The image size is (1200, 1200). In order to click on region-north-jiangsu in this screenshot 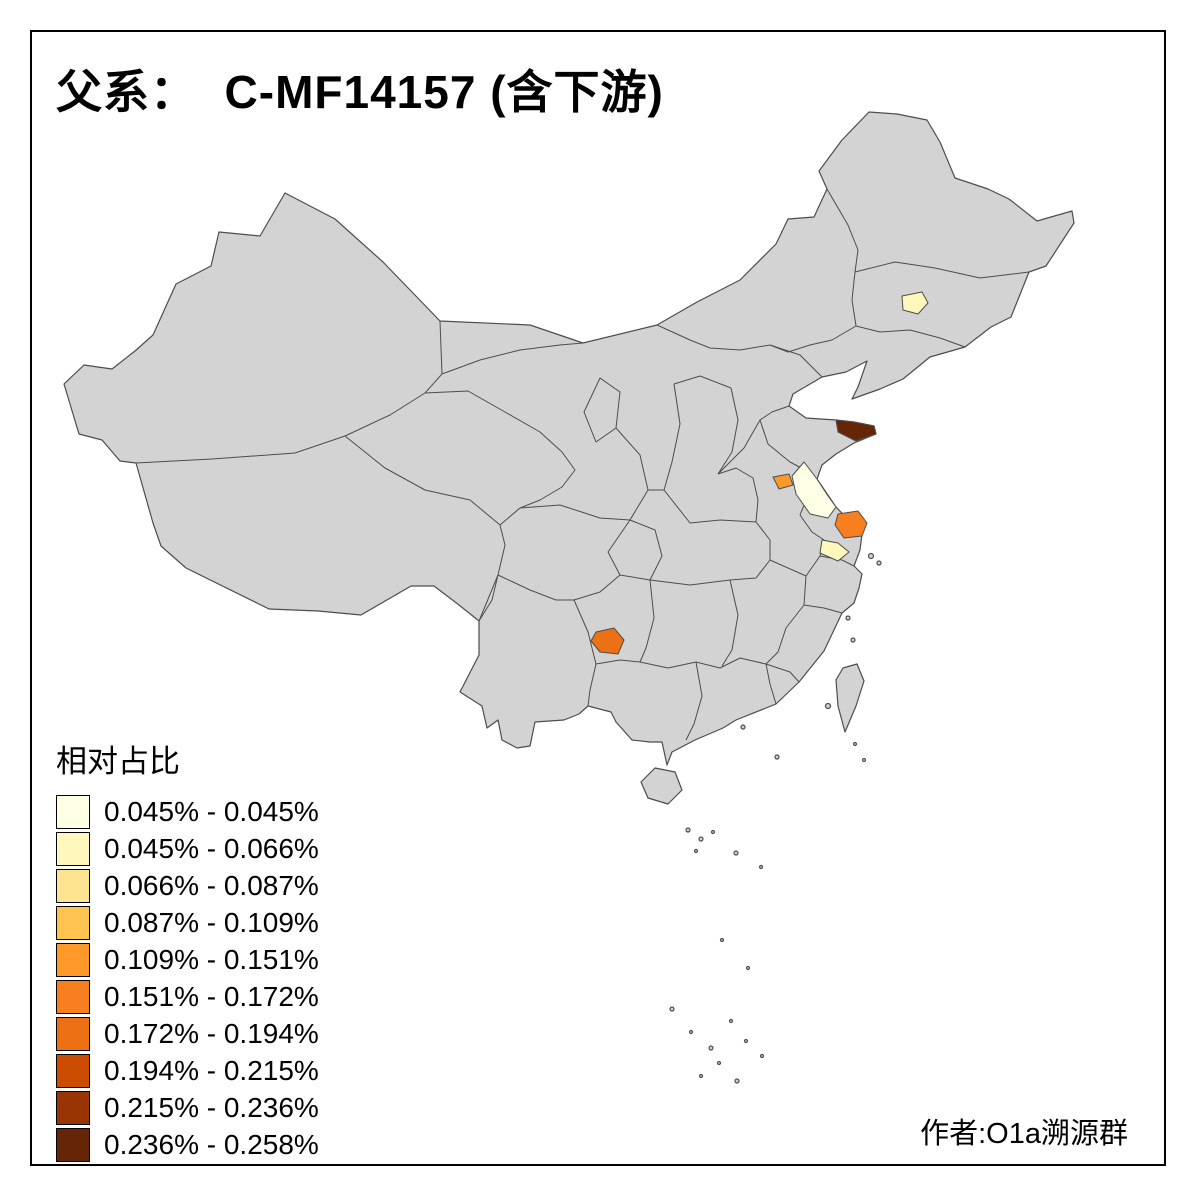, I will do `click(814, 490)`.